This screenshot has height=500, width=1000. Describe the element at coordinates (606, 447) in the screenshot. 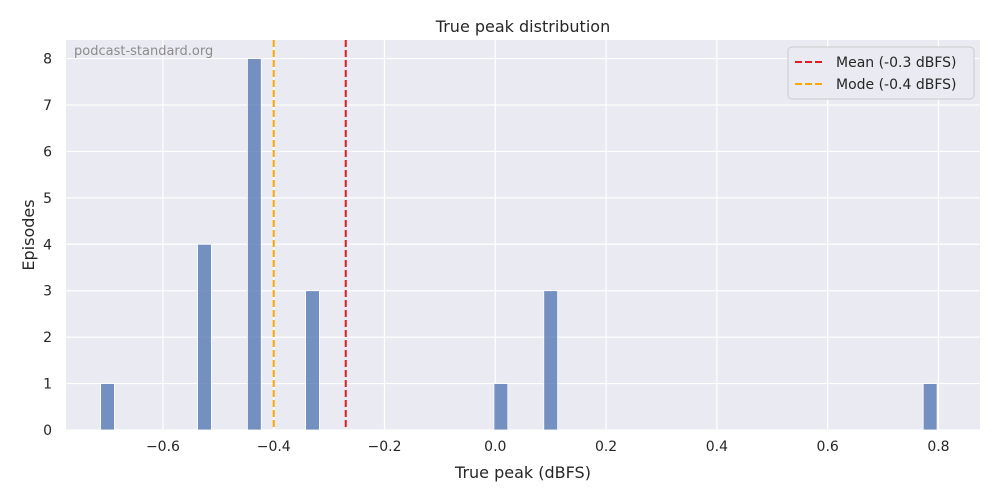

I see `x-tick-label: 0.2` at that location.